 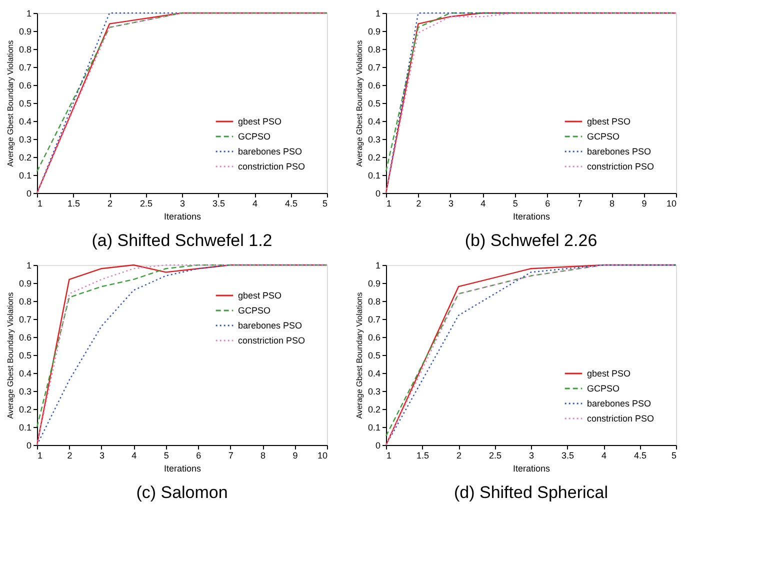 What do you see at coordinates (182, 240) in the screenshot?
I see `text: (a) Shifted Schwefel 1.2` at bounding box center [182, 240].